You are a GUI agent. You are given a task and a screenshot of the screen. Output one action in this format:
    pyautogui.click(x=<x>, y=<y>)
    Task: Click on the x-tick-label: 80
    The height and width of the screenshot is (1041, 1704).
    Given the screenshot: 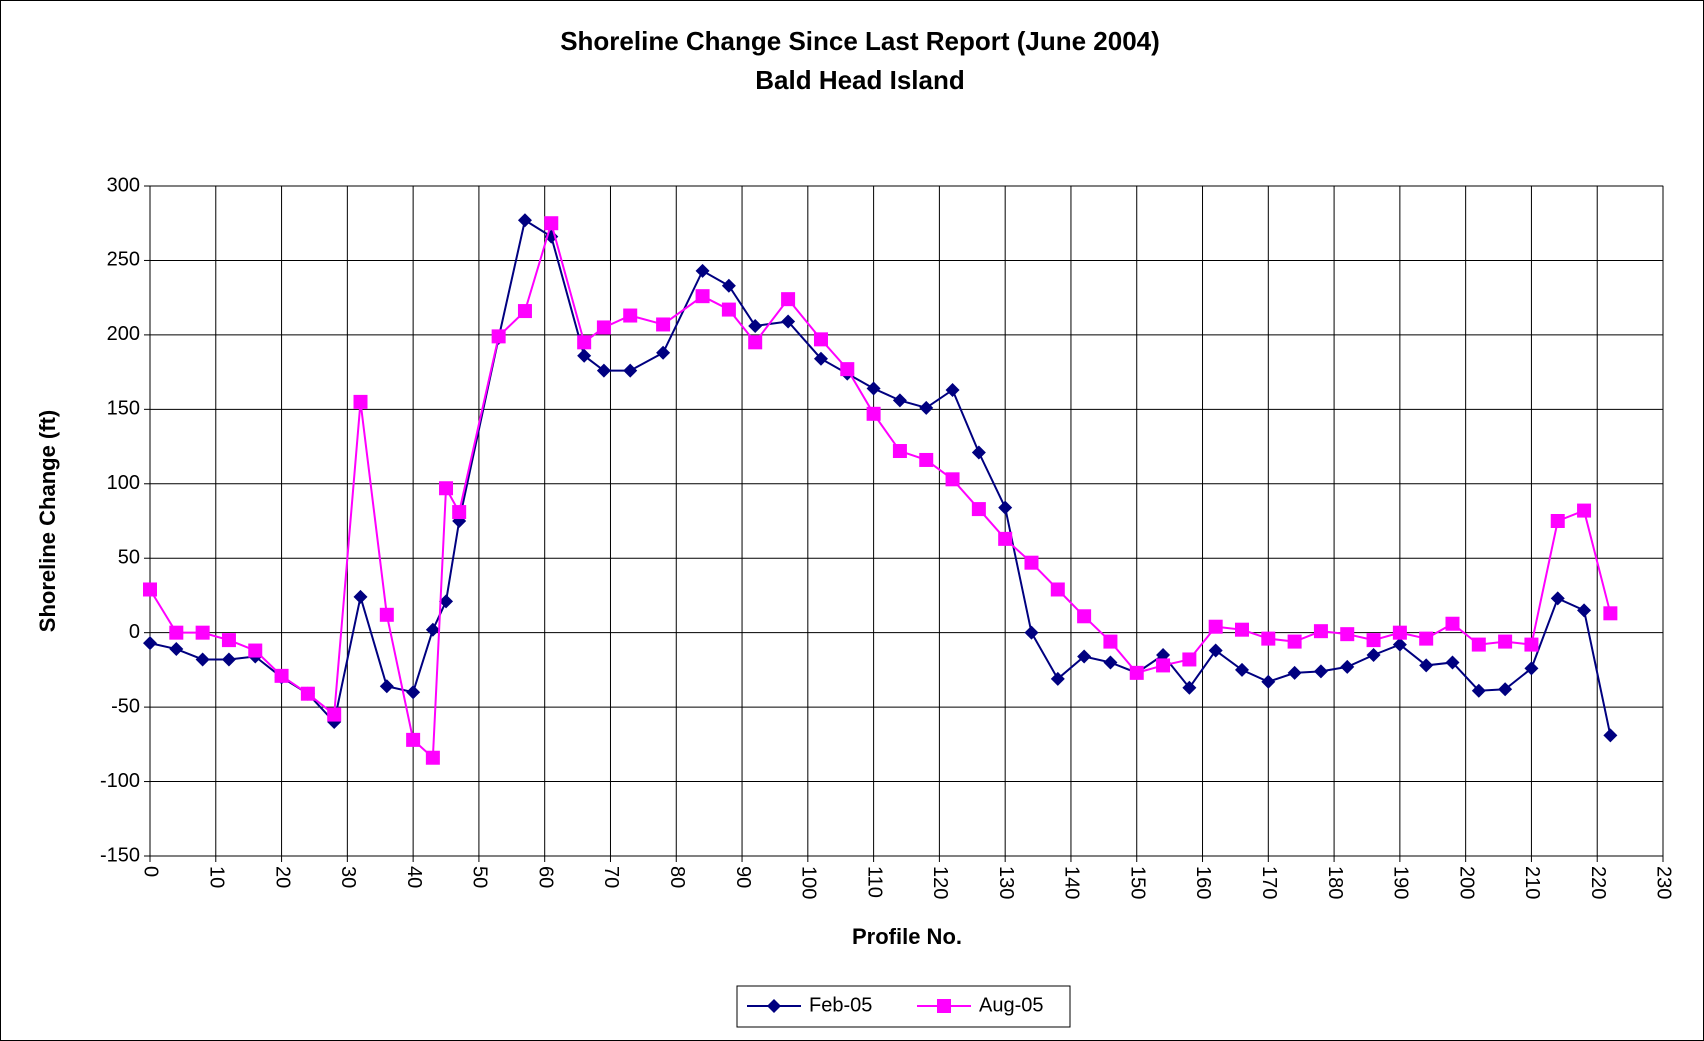 What is the action you would take?
    pyautogui.click(x=677, y=877)
    